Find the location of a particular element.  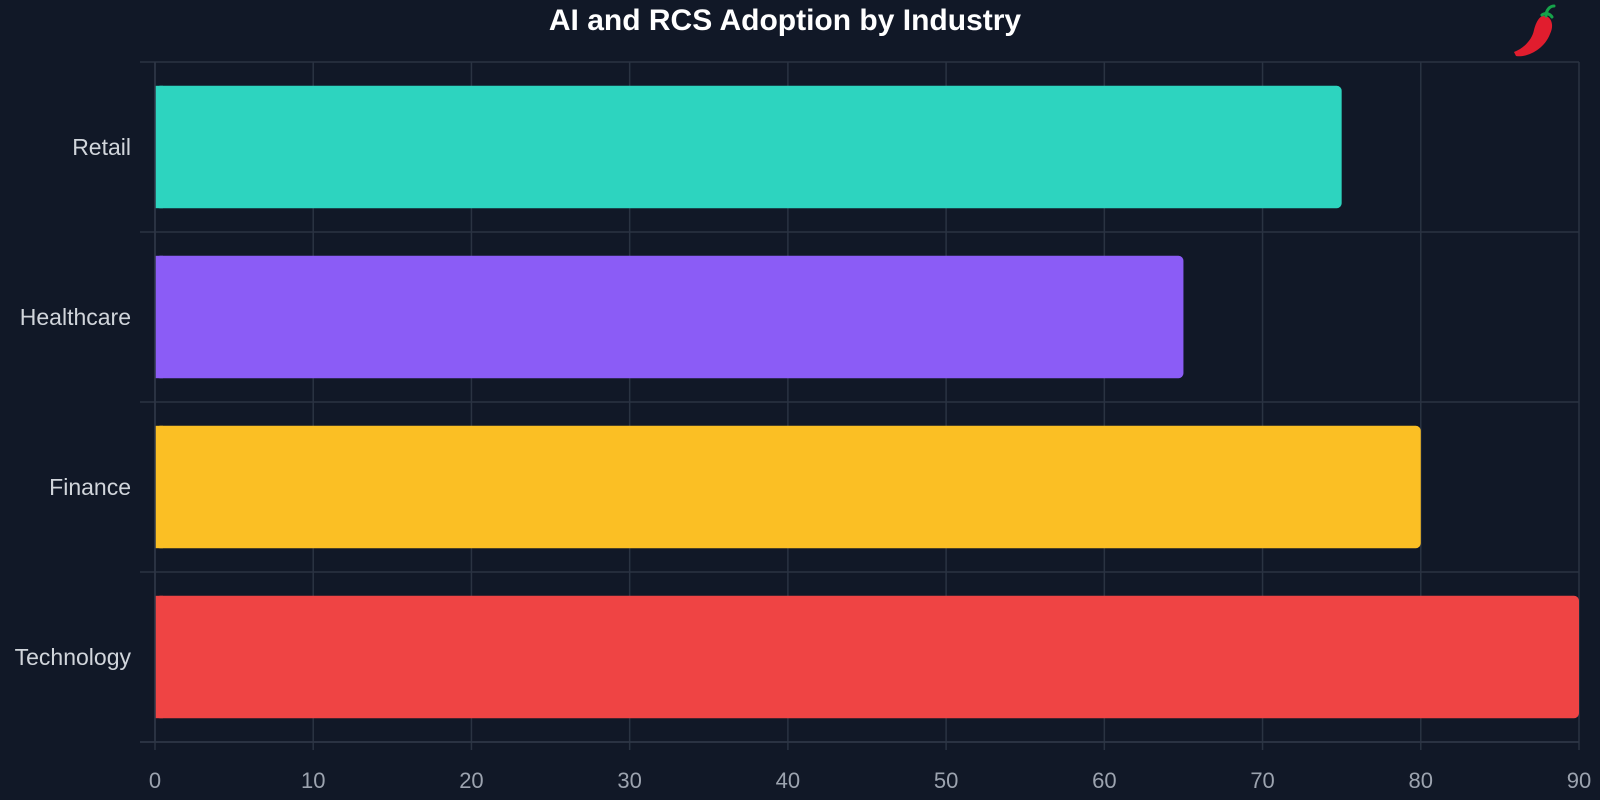

bar-retail is located at coordinates (748, 147).